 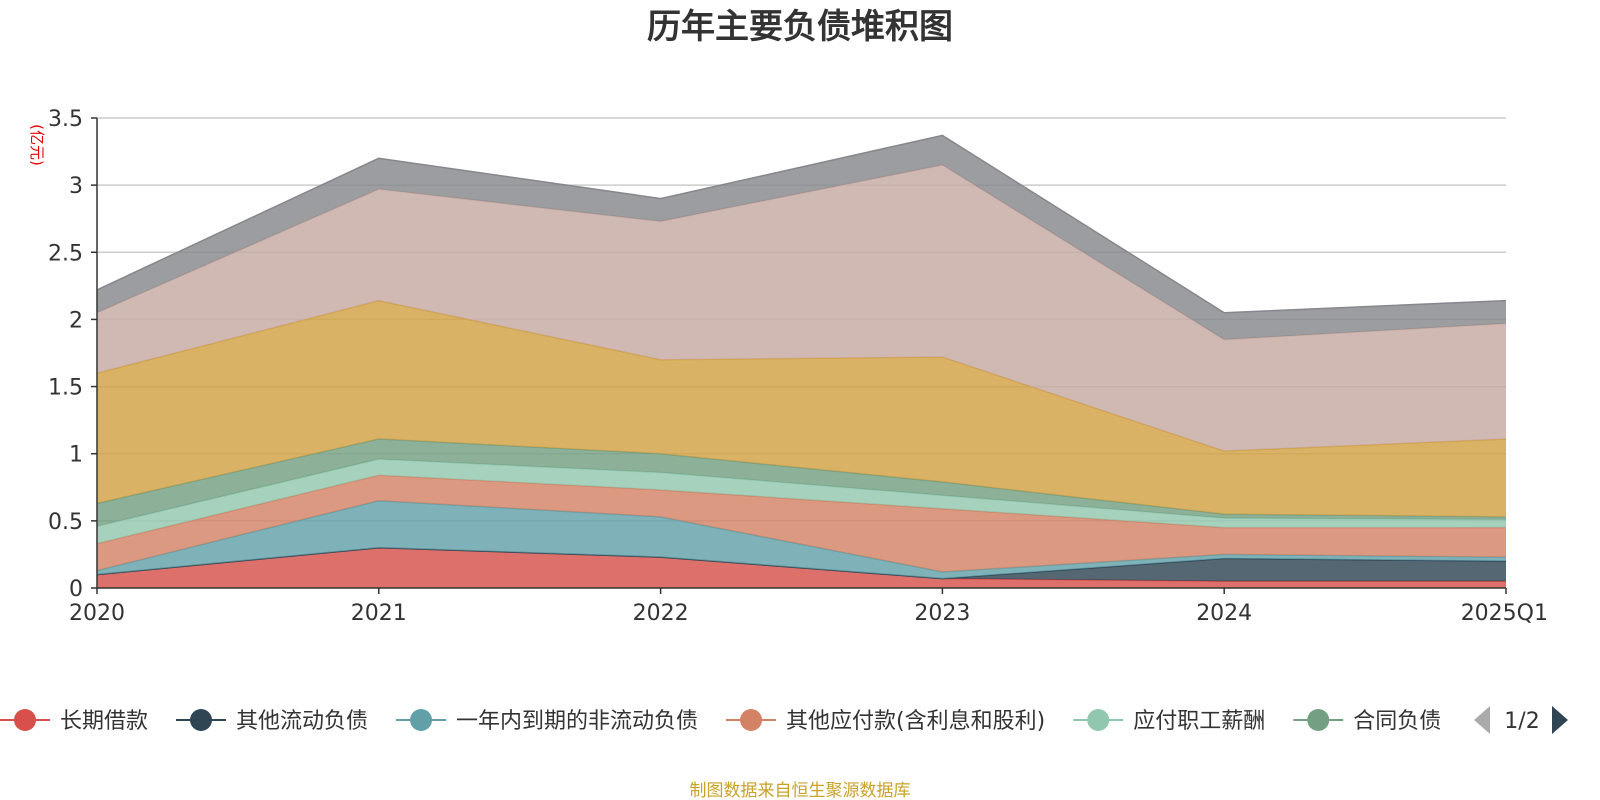 What do you see at coordinates (76, 455) in the screenshot?
I see `y-tick-label: 1` at bounding box center [76, 455].